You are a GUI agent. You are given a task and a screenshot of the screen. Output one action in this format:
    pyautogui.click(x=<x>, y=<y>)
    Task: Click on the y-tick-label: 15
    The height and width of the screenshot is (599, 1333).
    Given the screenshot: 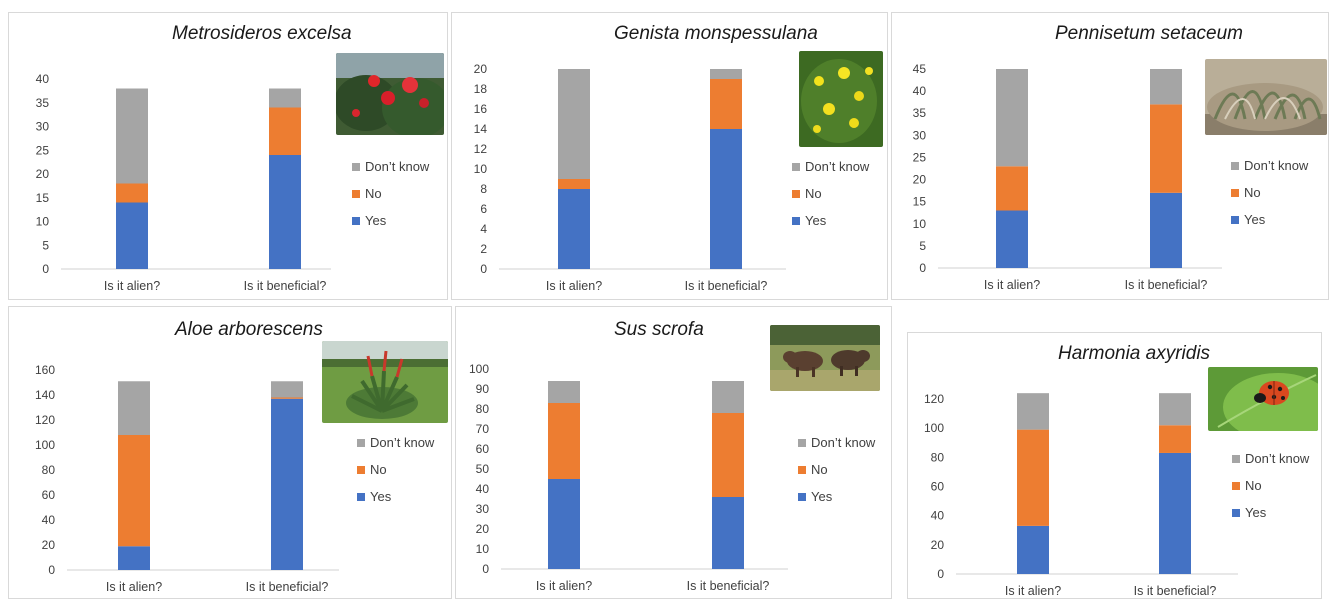 What is the action you would take?
    pyautogui.click(x=43, y=198)
    